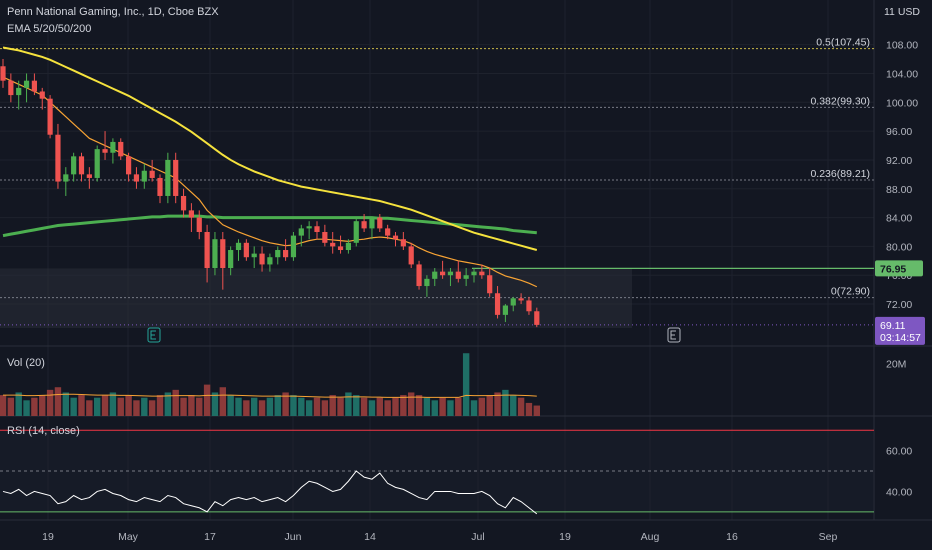  I want to click on price-axis-tick: 80.00, so click(899, 247).